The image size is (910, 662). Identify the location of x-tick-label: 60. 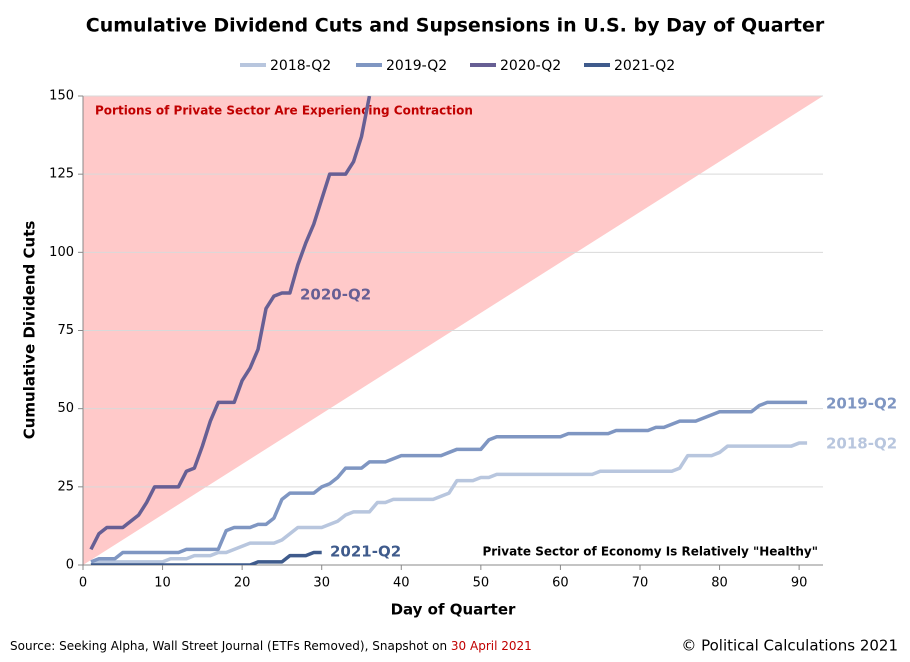
(560, 583).